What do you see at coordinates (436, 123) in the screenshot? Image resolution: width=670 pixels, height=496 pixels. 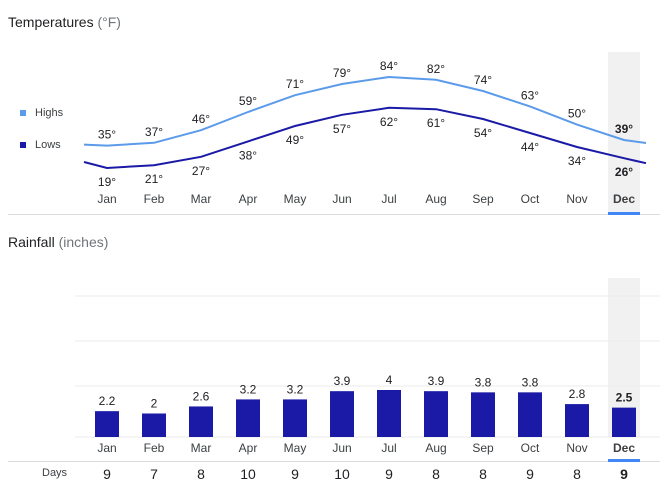 I see `lows-value-label: 61°` at bounding box center [436, 123].